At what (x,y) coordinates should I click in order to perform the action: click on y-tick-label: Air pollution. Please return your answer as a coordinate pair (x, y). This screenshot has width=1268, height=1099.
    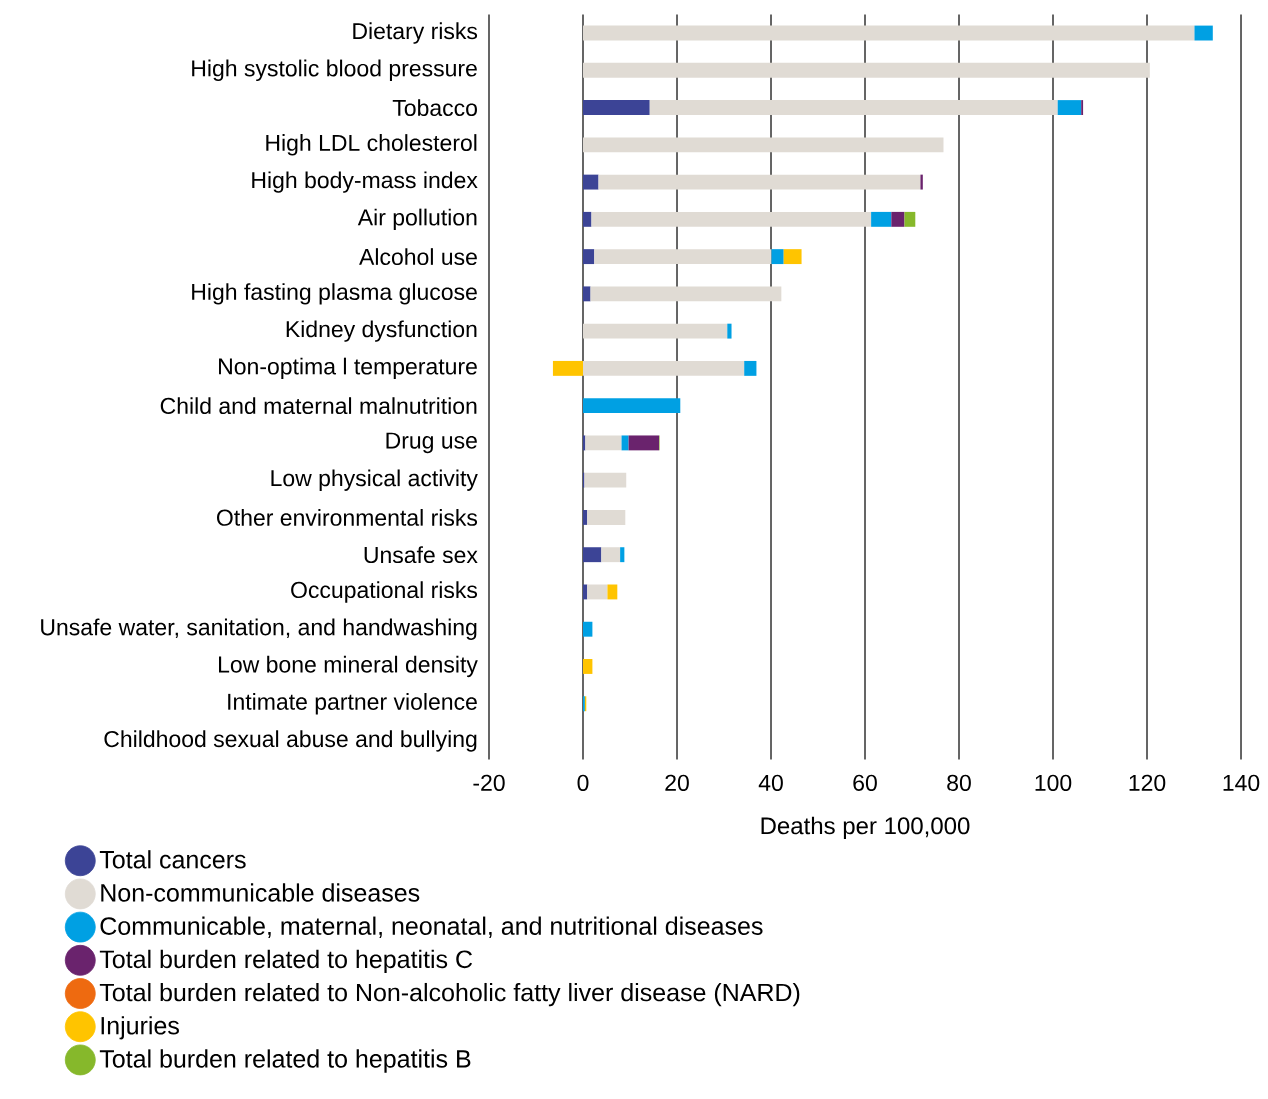
    Looking at the image, I should click on (417, 219).